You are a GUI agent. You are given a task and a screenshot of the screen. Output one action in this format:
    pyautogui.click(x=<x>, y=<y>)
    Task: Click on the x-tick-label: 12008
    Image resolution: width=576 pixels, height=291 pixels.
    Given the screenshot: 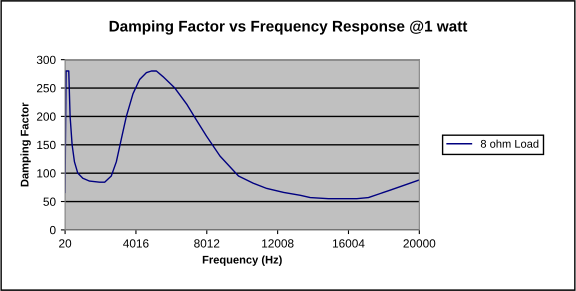 What is the action you would take?
    pyautogui.click(x=278, y=243)
    